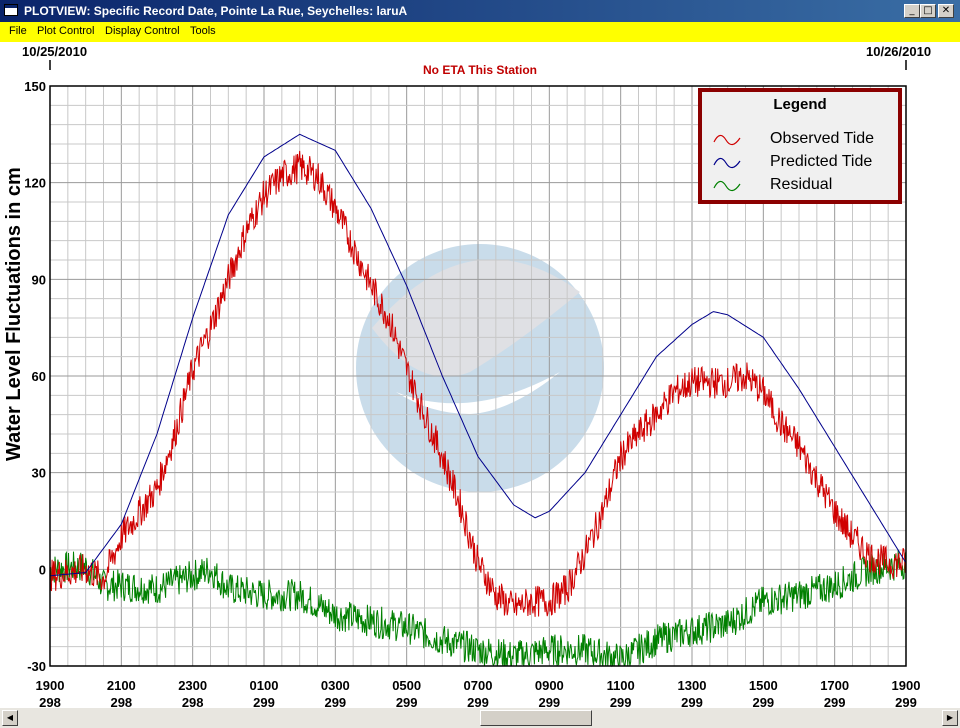  I want to click on legend-label-observed: Observed Tide, so click(822, 138).